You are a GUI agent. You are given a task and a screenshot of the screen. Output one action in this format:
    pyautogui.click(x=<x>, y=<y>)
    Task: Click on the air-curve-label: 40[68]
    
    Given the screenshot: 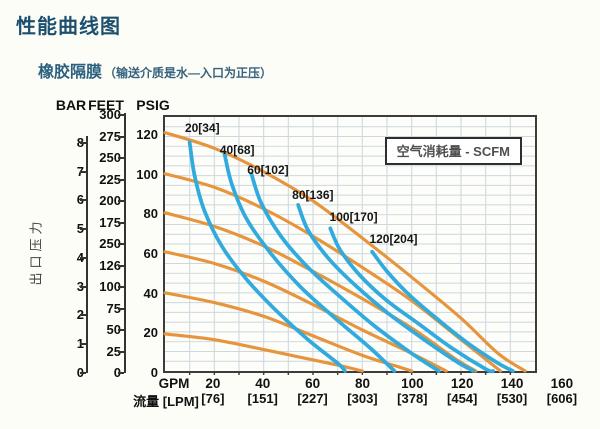 What is the action you would take?
    pyautogui.click(x=237, y=149)
    